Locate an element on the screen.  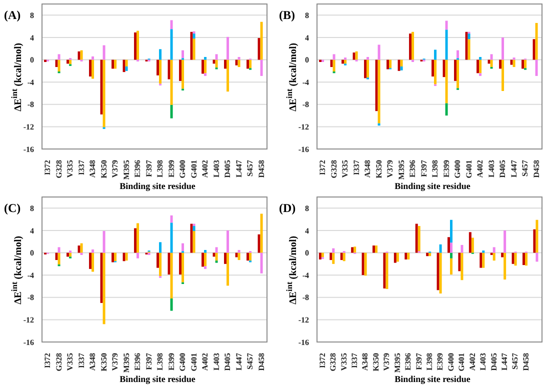
y-tick-label: 0 is located at coordinates (307, 253).